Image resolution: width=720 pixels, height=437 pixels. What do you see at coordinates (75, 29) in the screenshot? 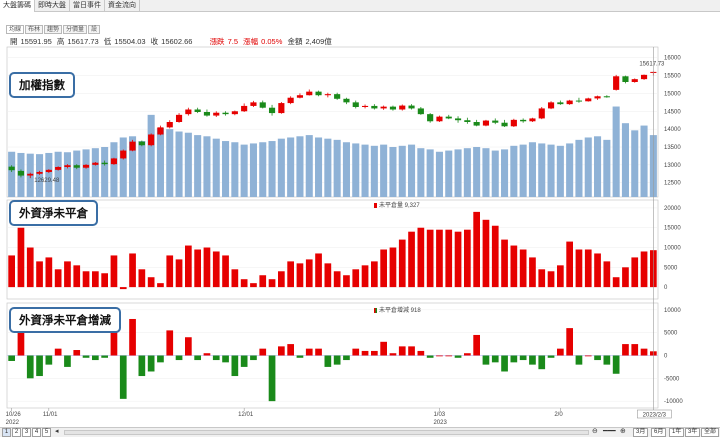
I see `tab-volume-profile: 分價量` at bounding box center [75, 29].